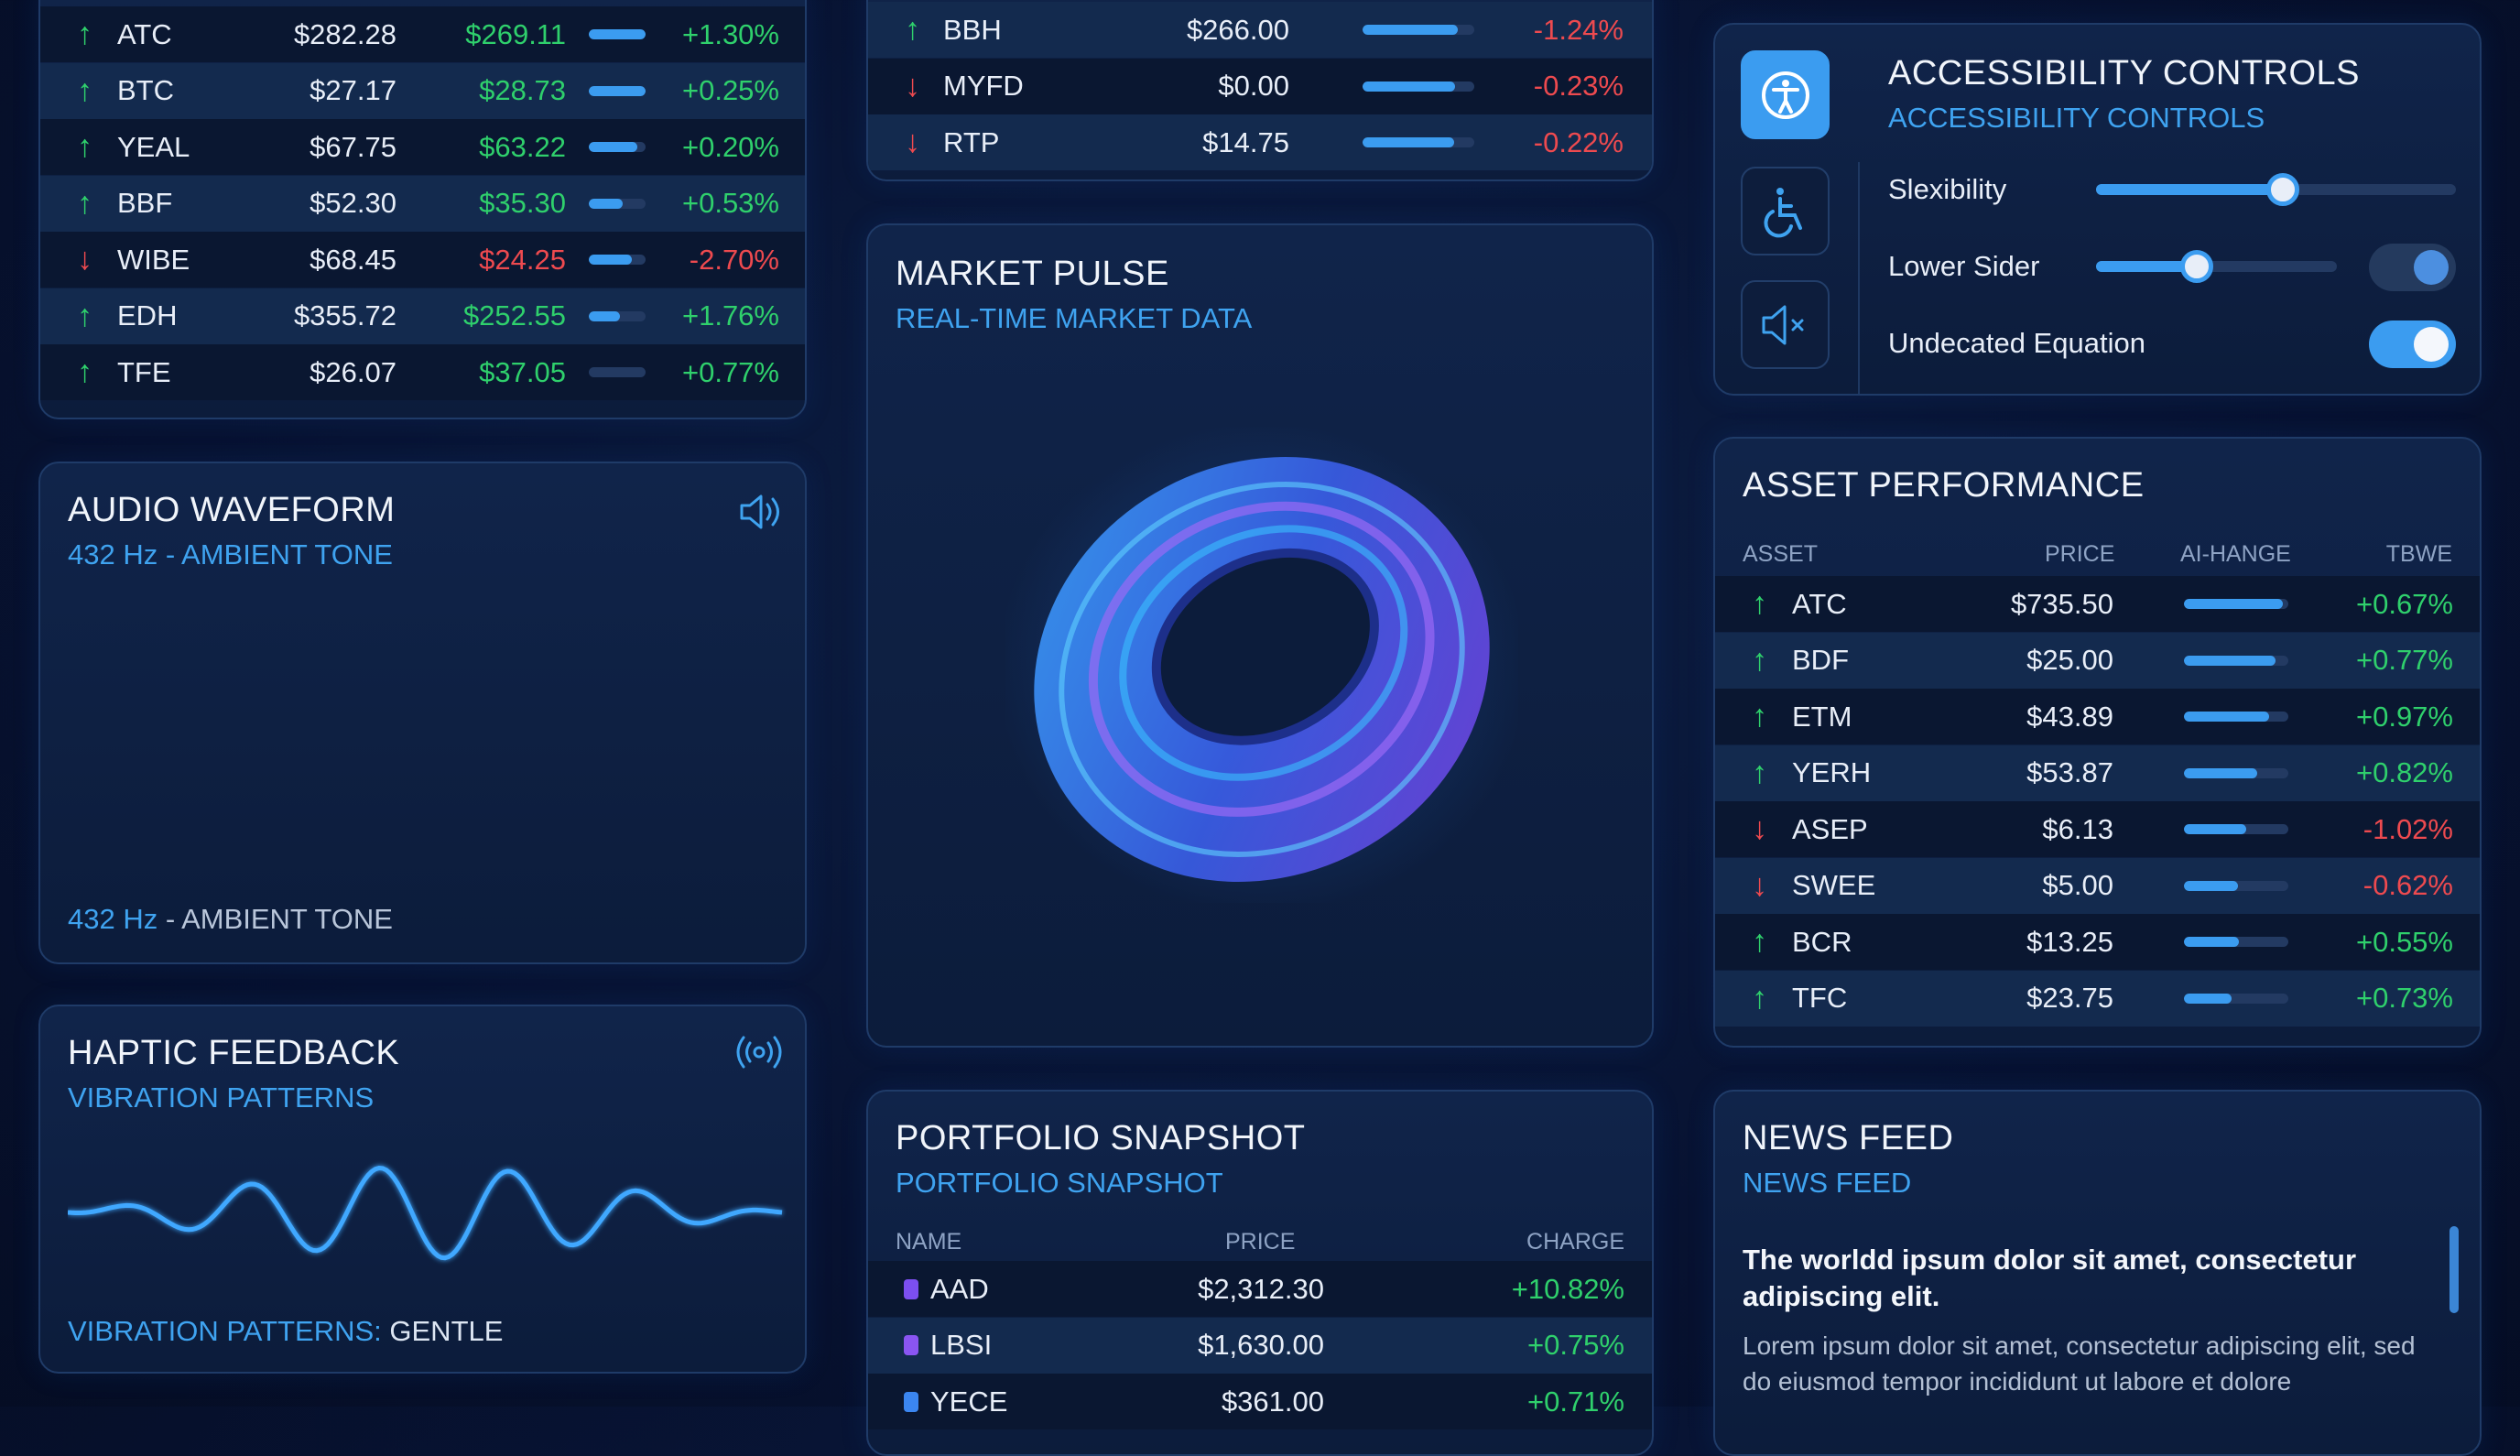  Describe the element at coordinates (1785, 324) in the screenshot. I see `mute-button` at that location.